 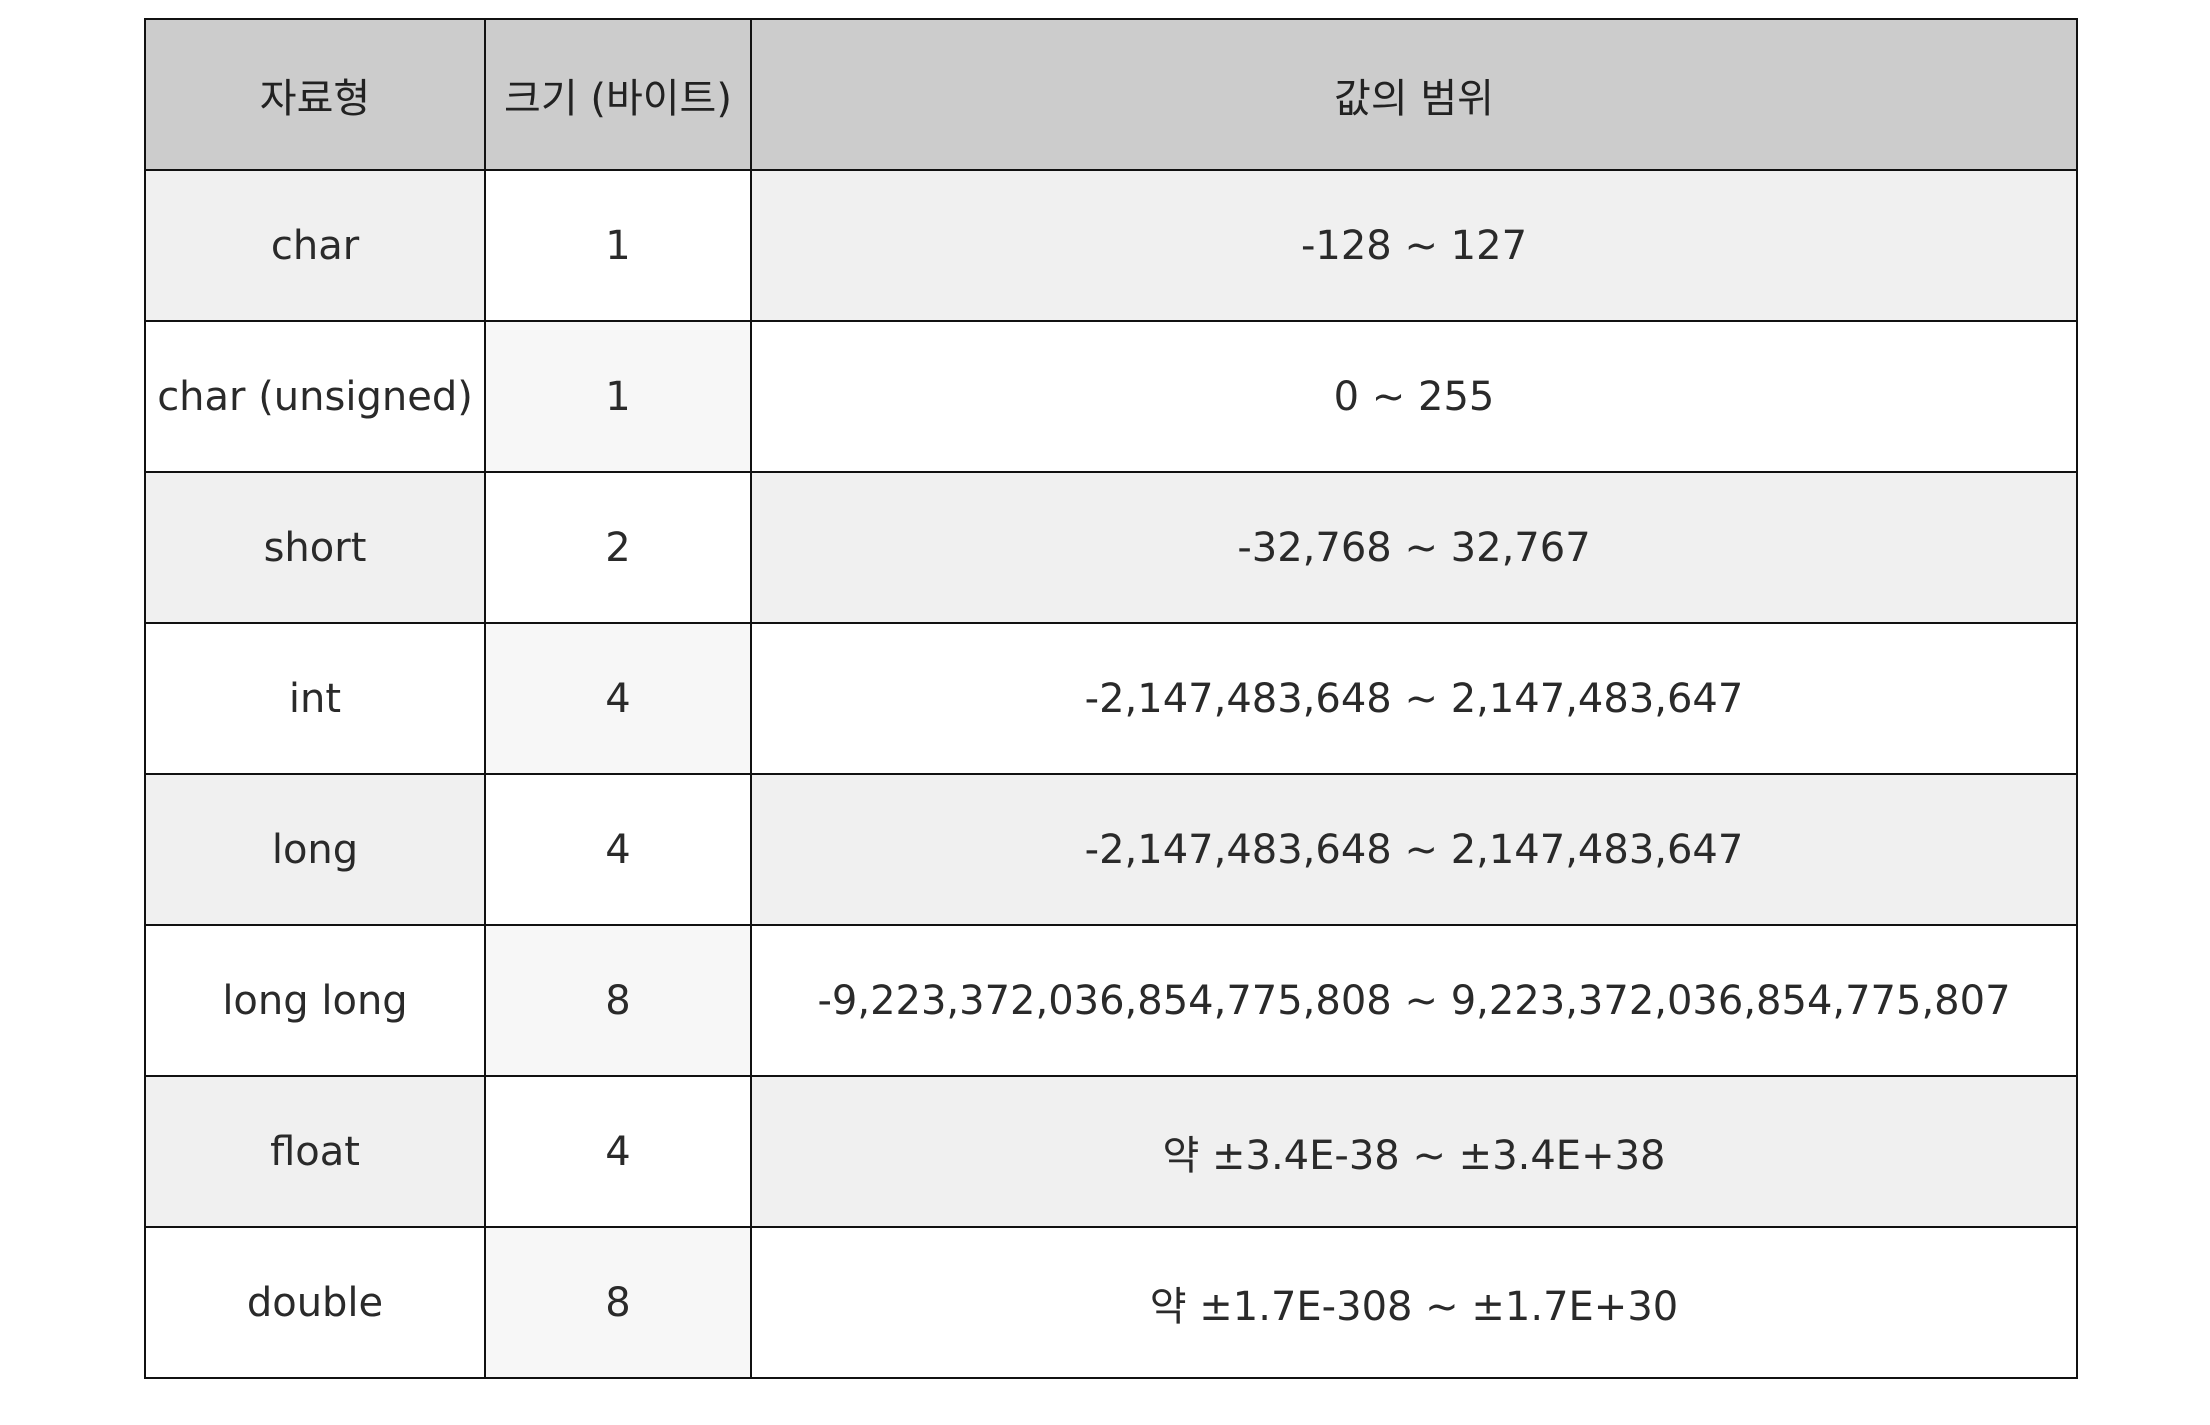 What do you see at coordinates (315, 396) in the screenshot?
I see `cell-type: char (unsigned)` at bounding box center [315, 396].